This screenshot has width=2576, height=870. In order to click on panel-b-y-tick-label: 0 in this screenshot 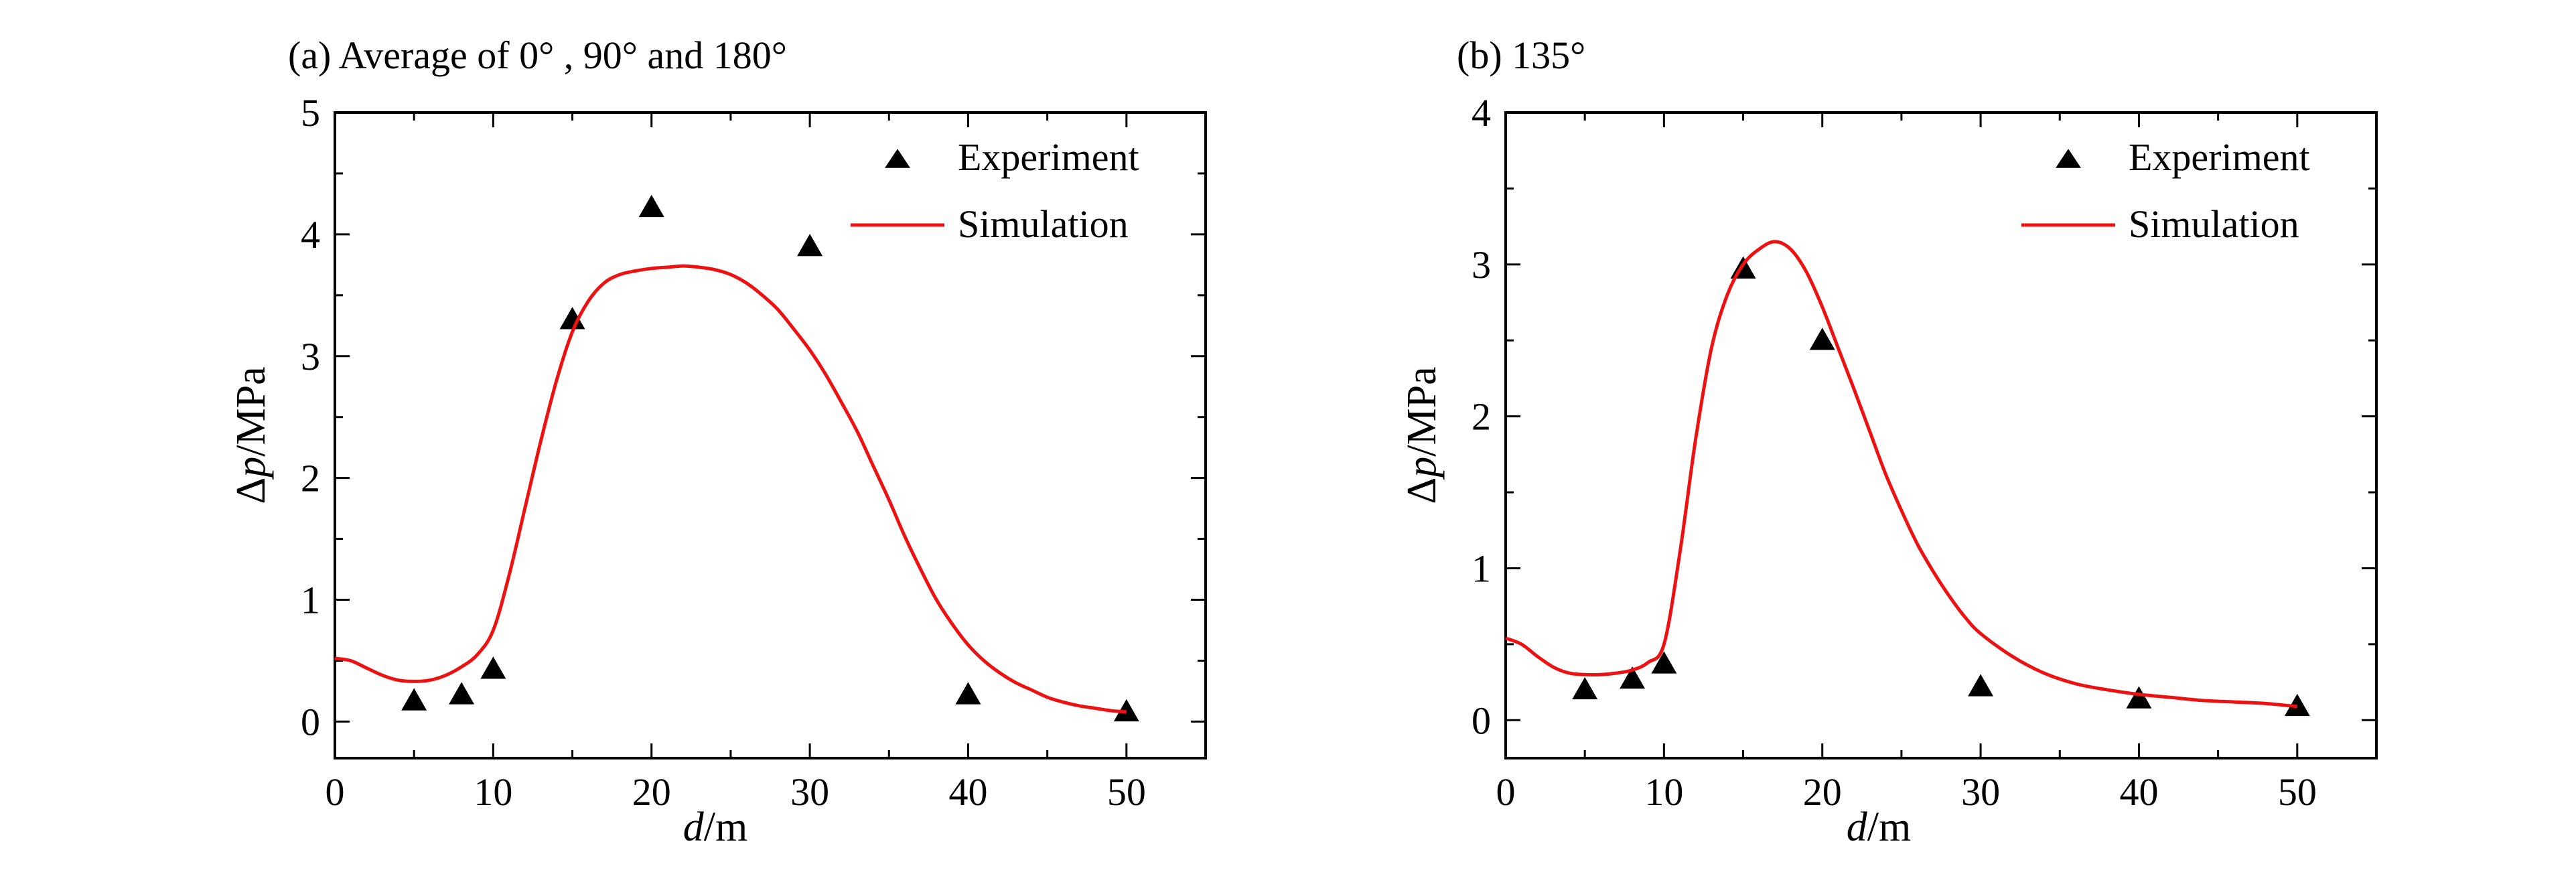, I will do `click(1481, 720)`.